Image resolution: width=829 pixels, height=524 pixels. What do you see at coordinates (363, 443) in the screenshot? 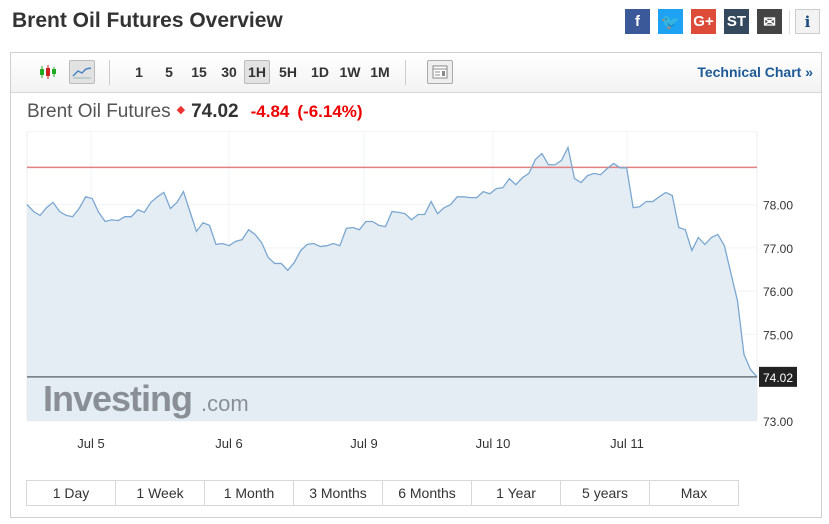
I see `x-tick-label: Jul 9` at bounding box center [363, 443].